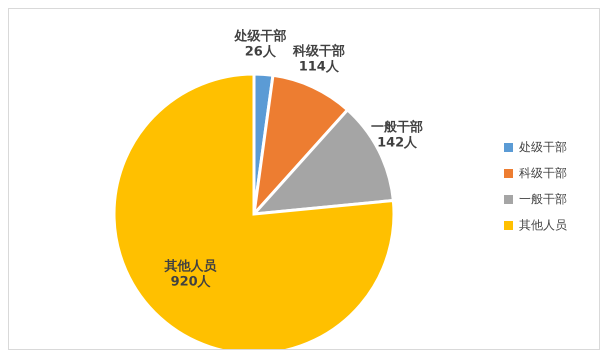 The width and height of the screenshot is (600, 360). I want to click on legend-label: 一般干部, so click(543, 199).